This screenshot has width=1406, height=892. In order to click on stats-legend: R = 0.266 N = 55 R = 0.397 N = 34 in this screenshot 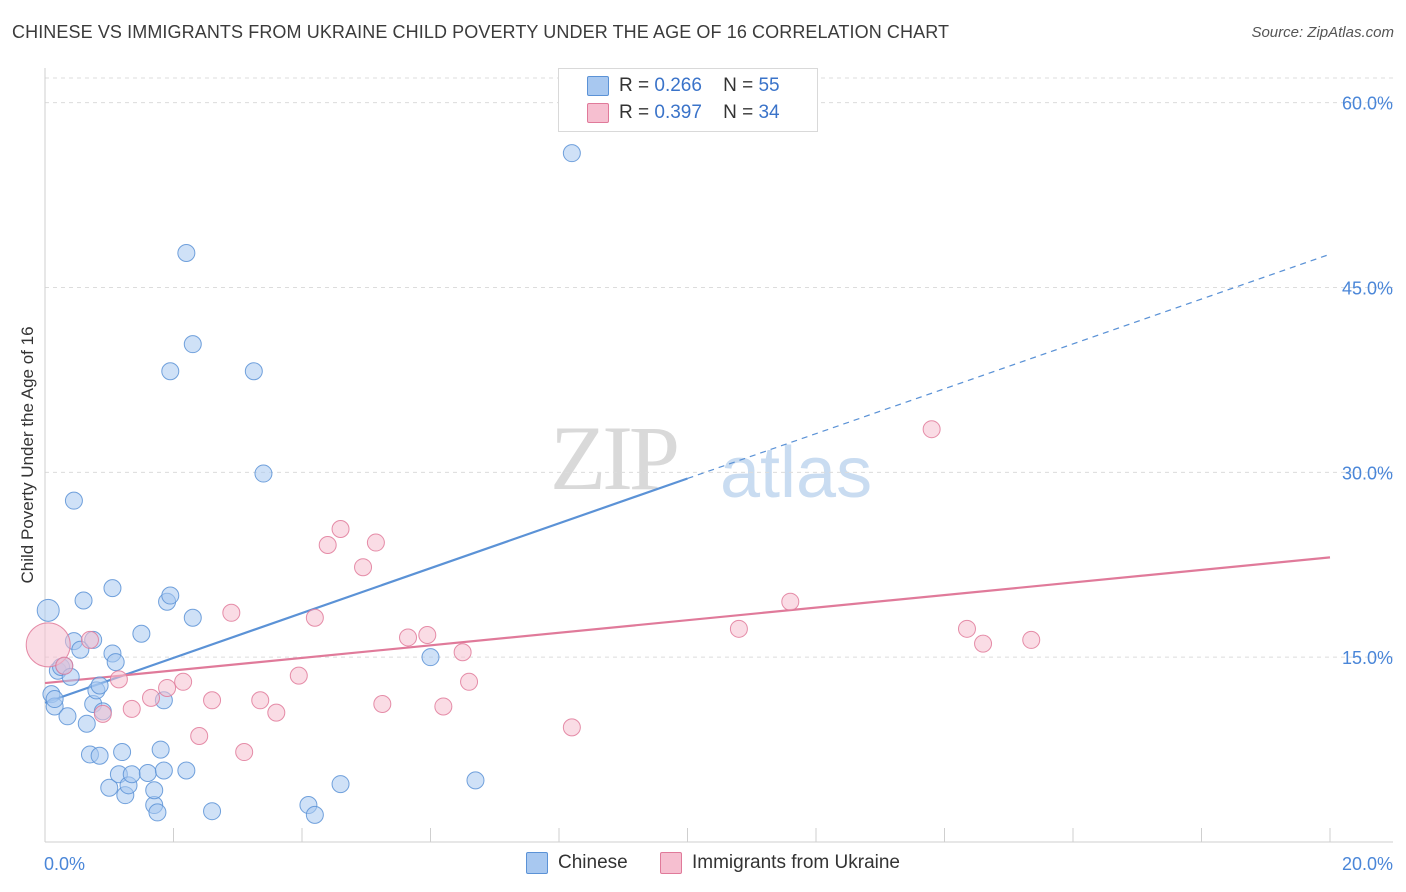, I will do `click(688, 100)`.